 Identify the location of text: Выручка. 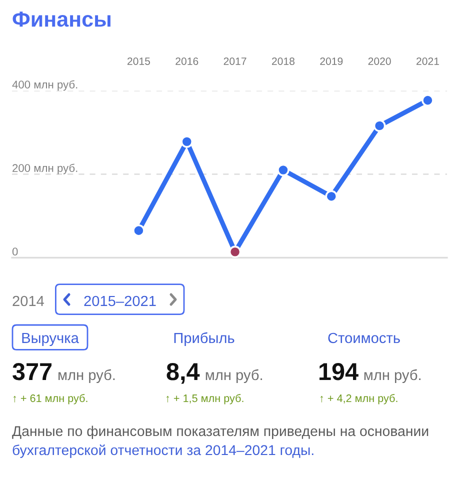
(50, 339).